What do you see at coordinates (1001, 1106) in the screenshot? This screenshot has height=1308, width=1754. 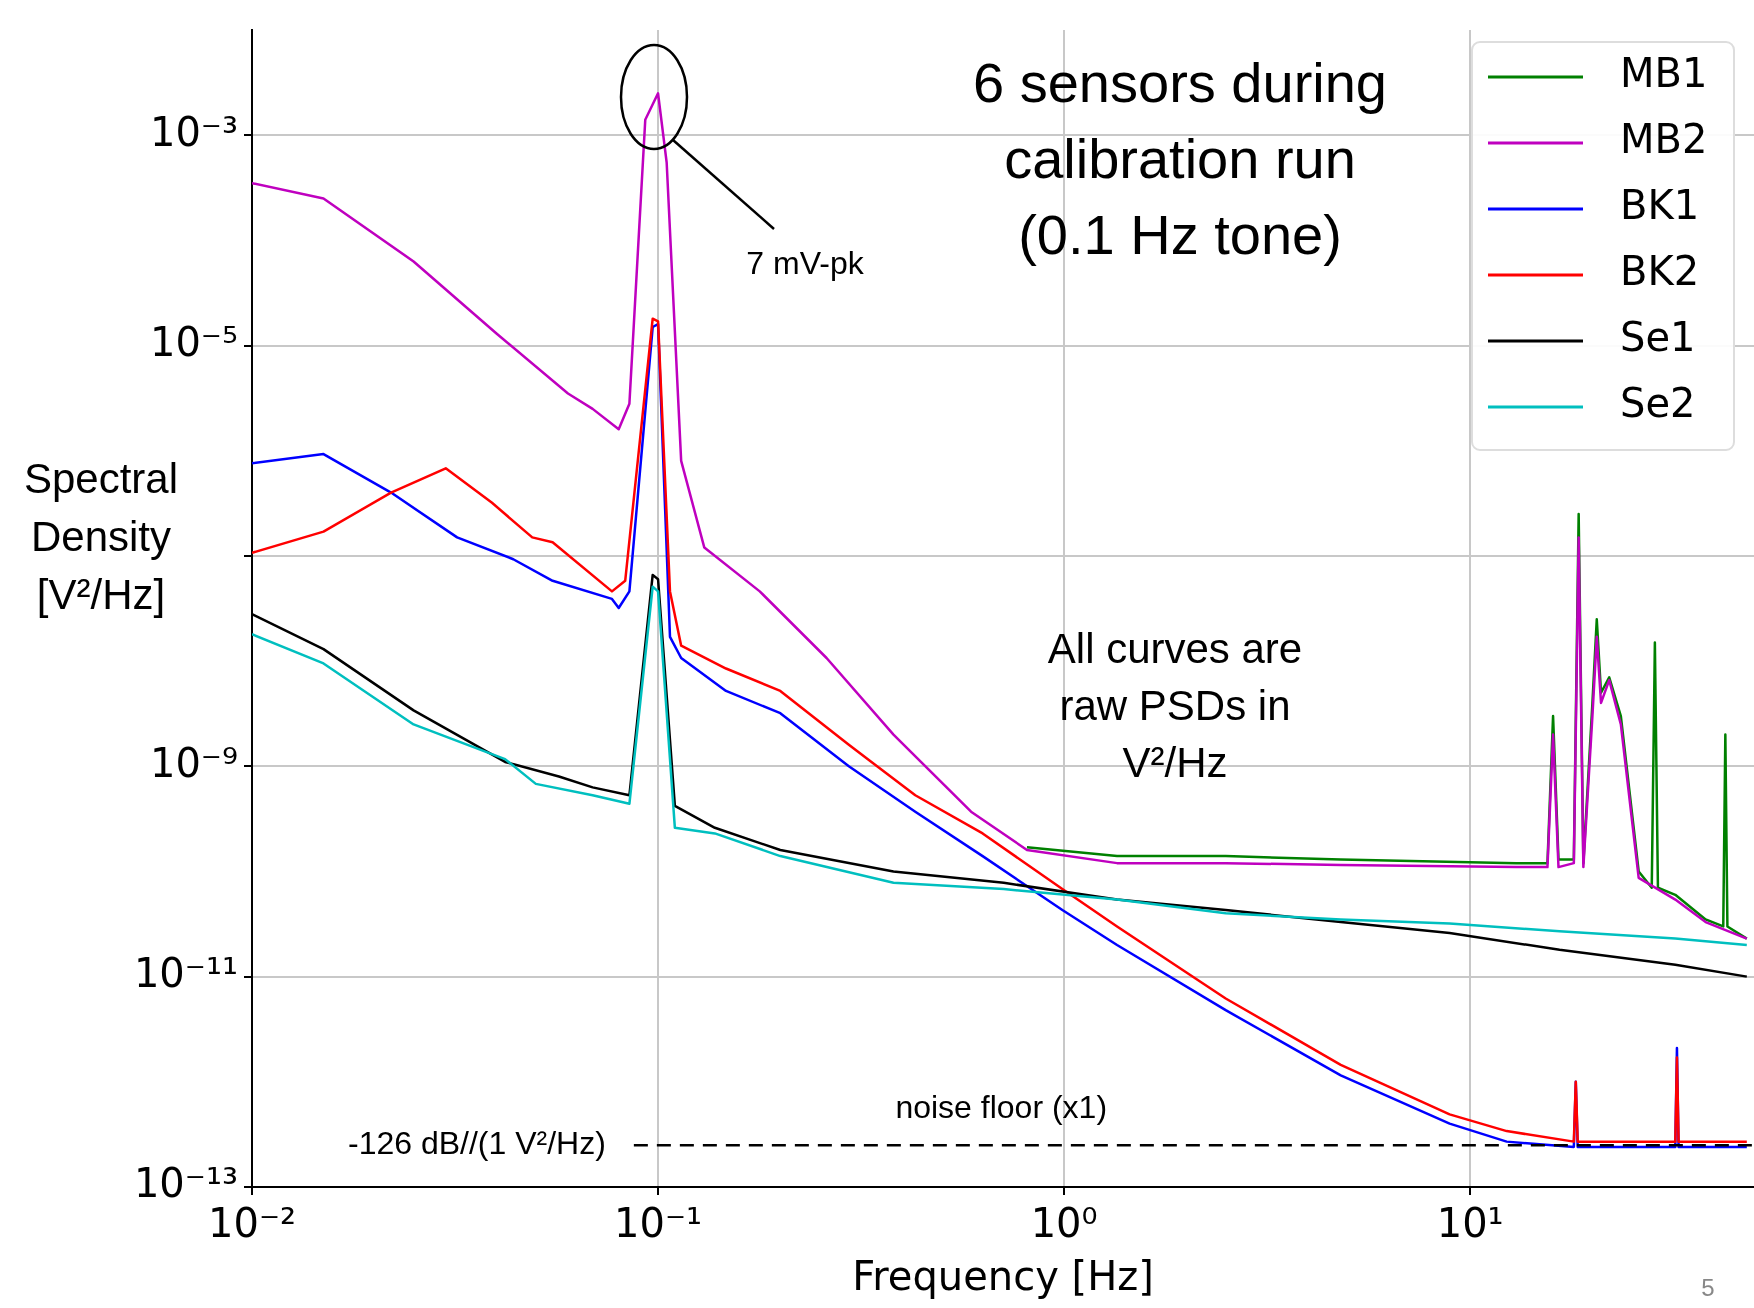 I see `annotation: noise floor (x1)` at bounding box center [1001, 1106].